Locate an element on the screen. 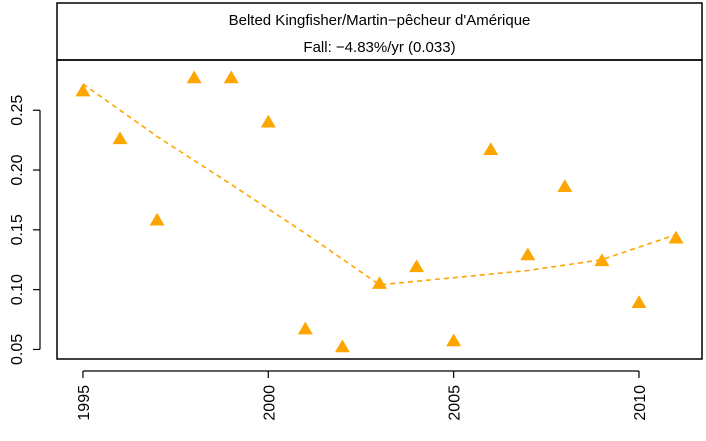 The height and width of the screenshot is (441, 706). x-tick-label: 2000 is located at coordinates (269, 403).